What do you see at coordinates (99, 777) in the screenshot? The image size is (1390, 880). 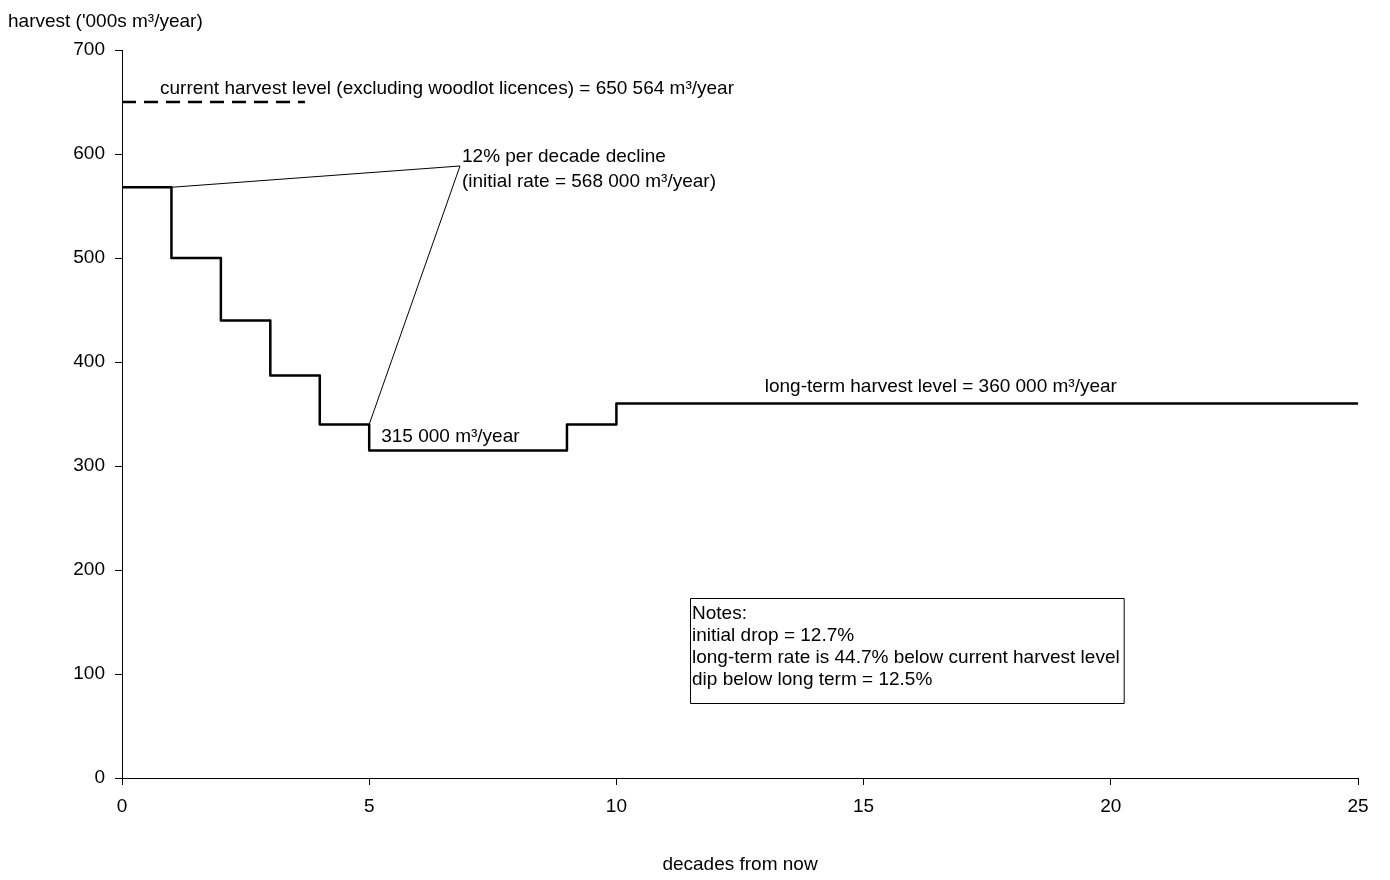 I see `y-tick-label: 0` at bounding box center [99, 777].